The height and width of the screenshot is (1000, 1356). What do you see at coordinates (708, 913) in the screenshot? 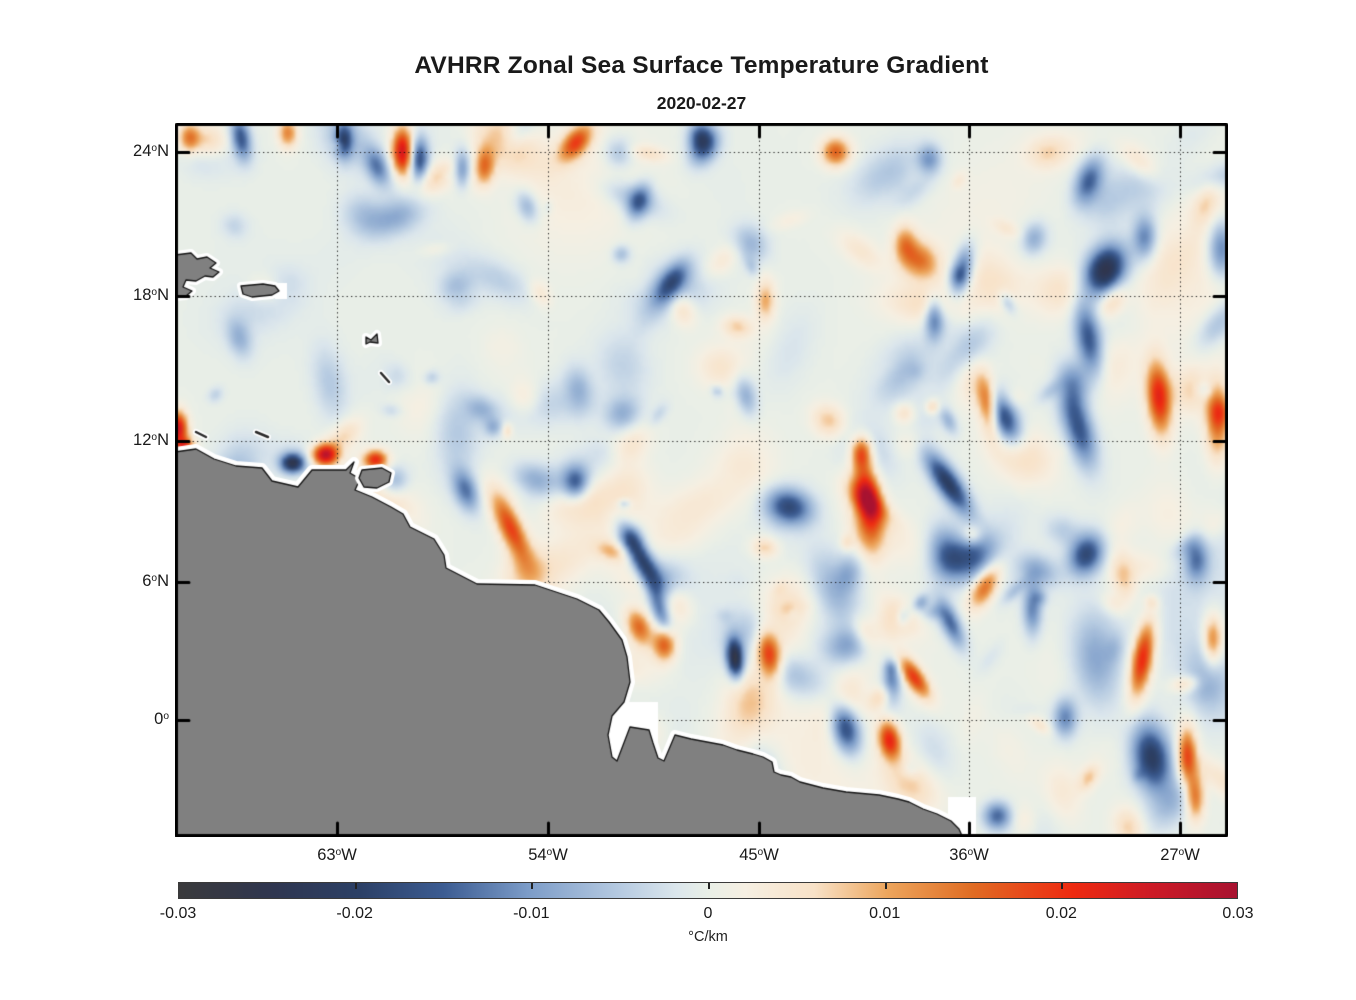
I see `colorbar-tick-label: 0` at bounding box center [708, 913].